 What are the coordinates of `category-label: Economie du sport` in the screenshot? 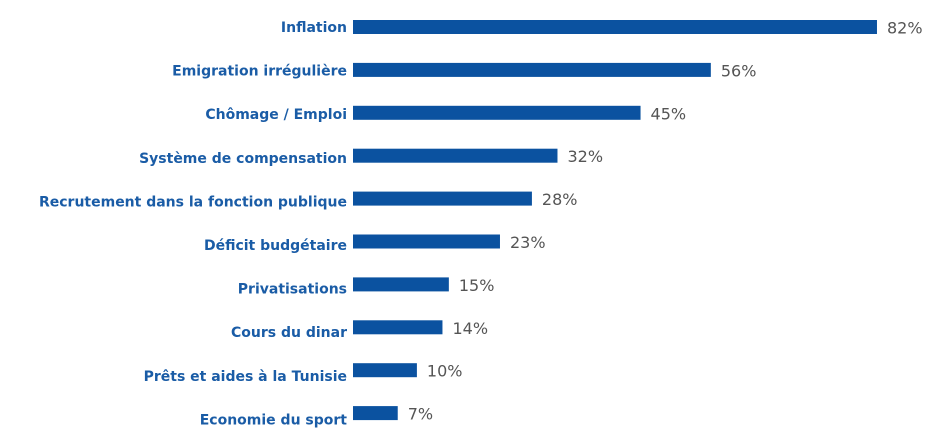 It's located at (274, 420).